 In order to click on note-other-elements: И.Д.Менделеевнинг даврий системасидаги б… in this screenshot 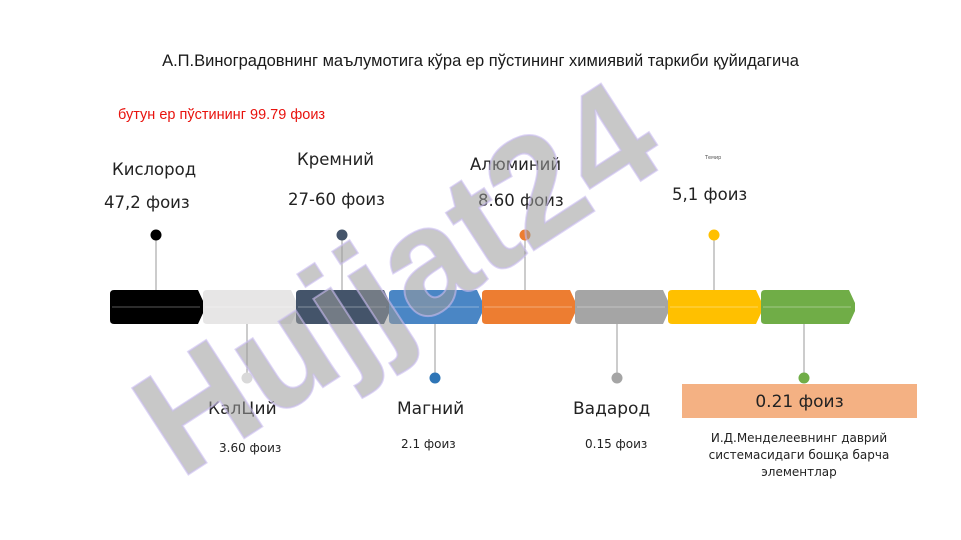, I will do `click(799, 455)`.